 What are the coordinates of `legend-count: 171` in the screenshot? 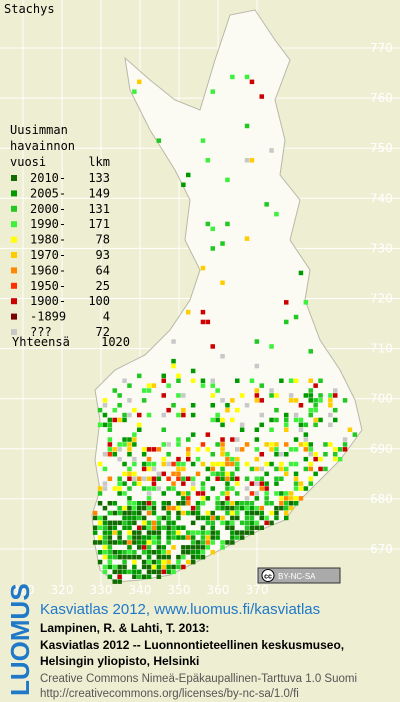 It's located at (99, 224).